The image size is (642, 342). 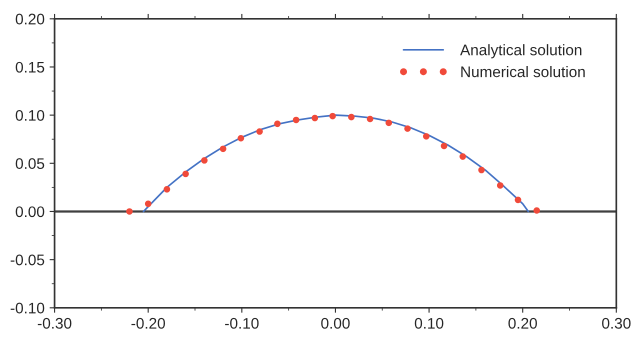 I want to click on legend-label: Numerical solution, so click(x=523, y=72).